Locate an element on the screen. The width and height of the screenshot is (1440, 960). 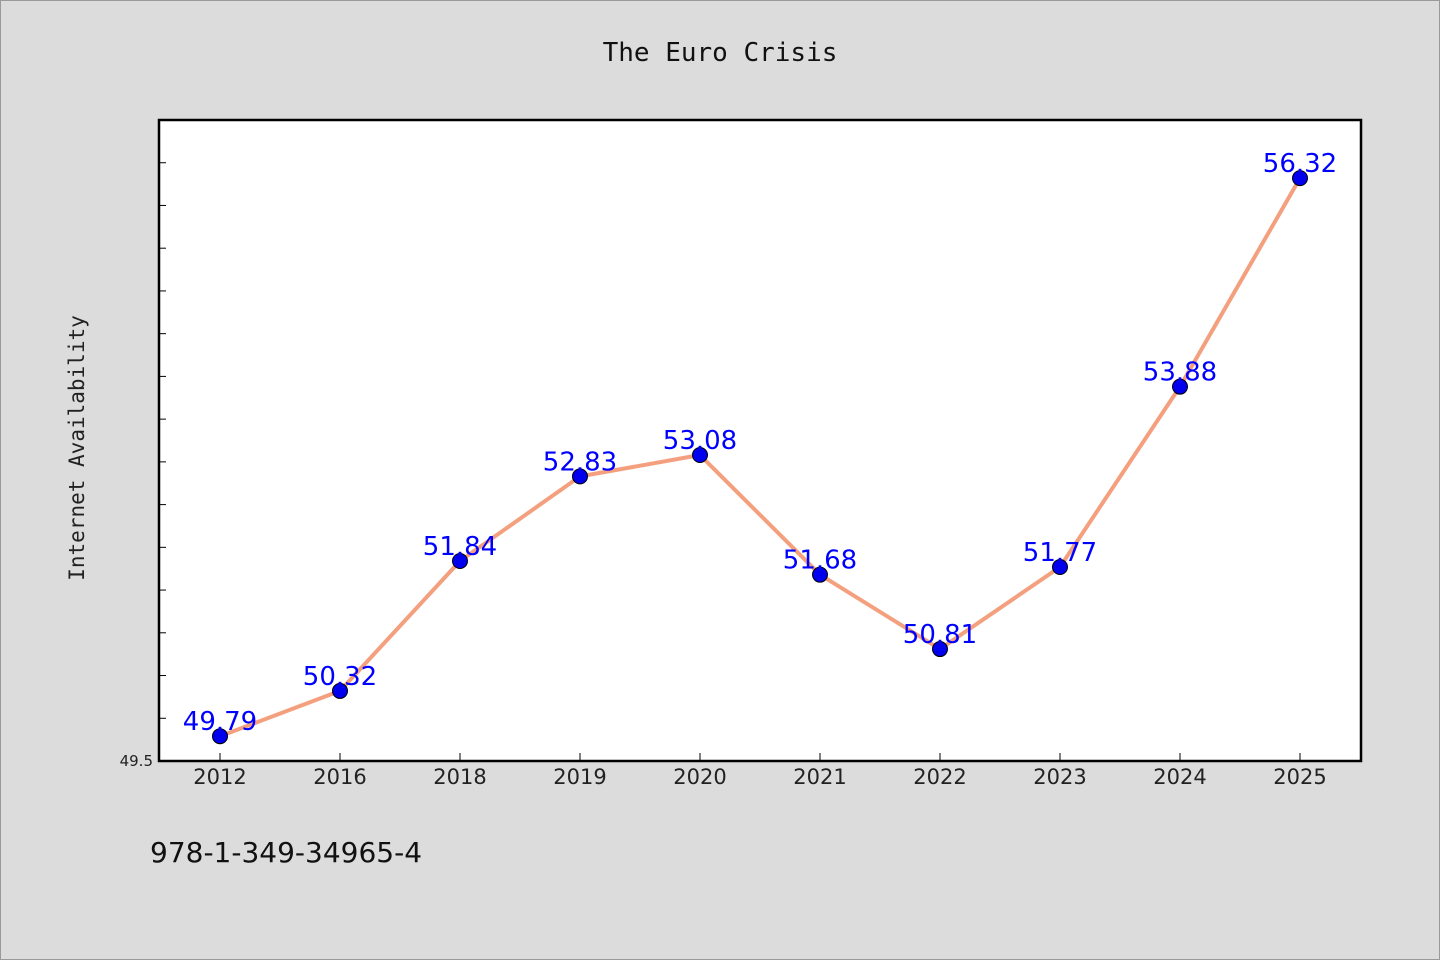
x-tick-label: 2021 is located at coordinates (819, 777).